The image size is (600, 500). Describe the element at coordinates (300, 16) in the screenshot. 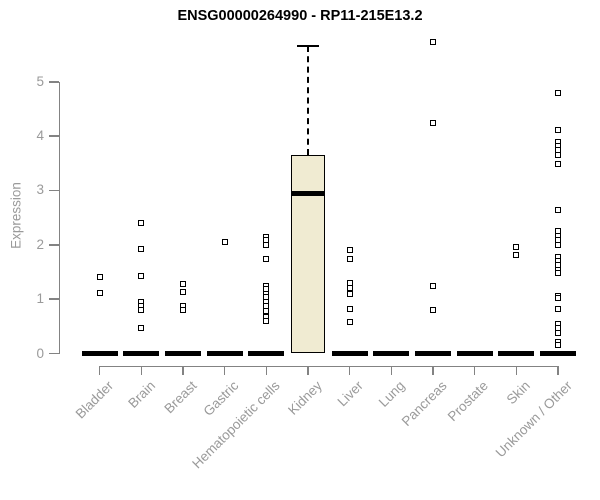

I see `chart-title: ENSG00000264990 - RP11-215E13.2` at that location.